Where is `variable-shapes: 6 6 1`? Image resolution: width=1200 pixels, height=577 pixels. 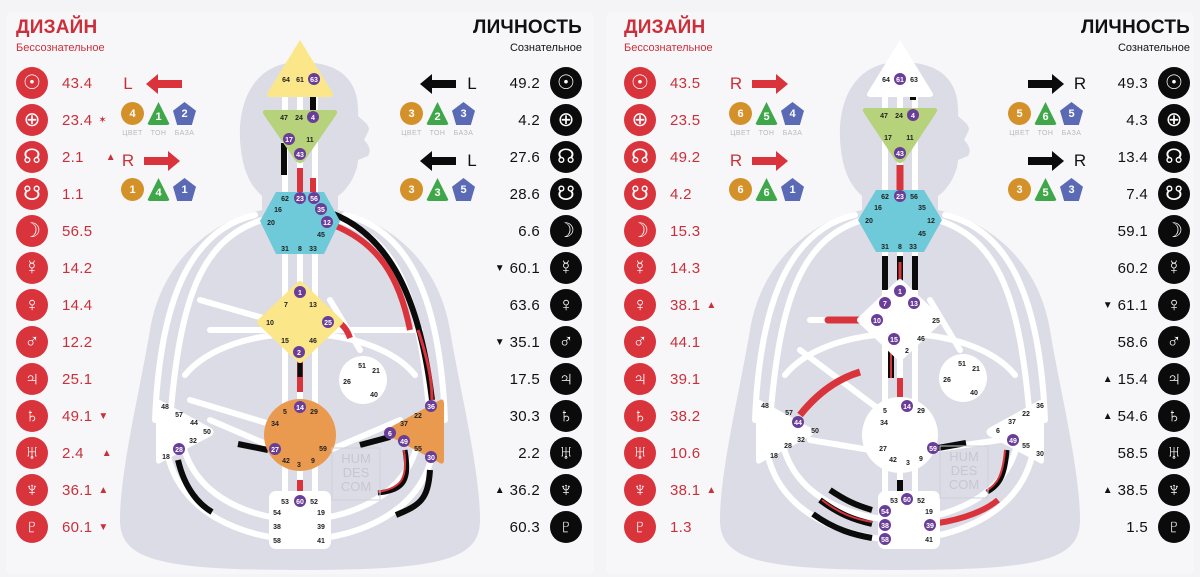
variable-shapes: 6 6 1 is located at coordinates (766, 189).